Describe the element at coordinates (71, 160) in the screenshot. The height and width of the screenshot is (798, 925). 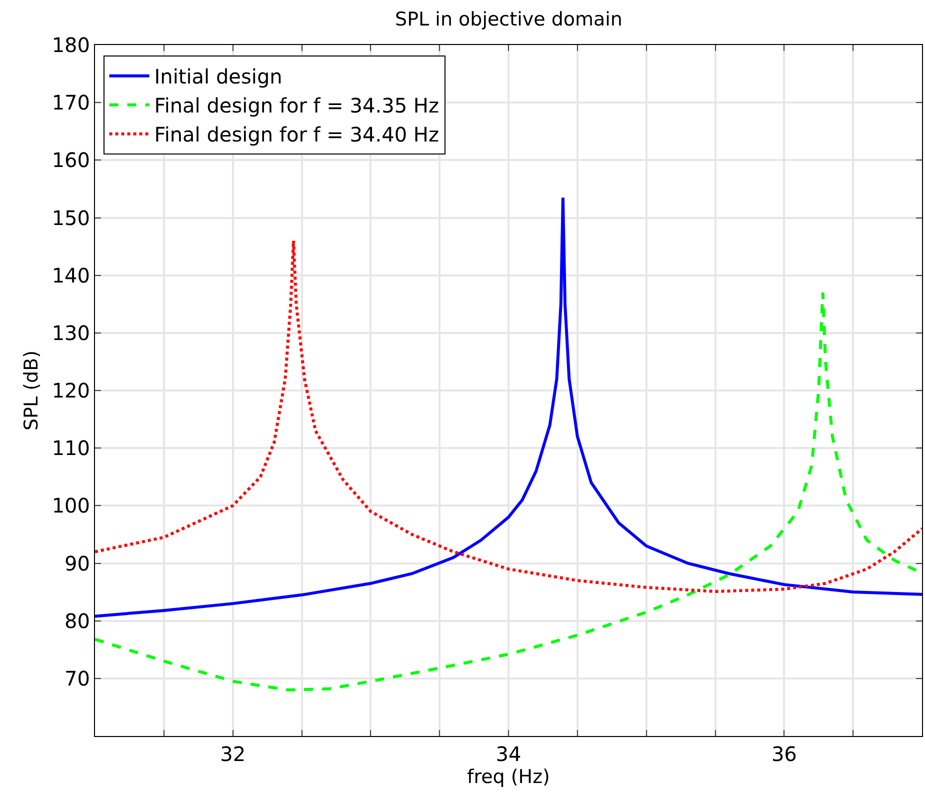
I see `y-tick-label: 160` at that location.